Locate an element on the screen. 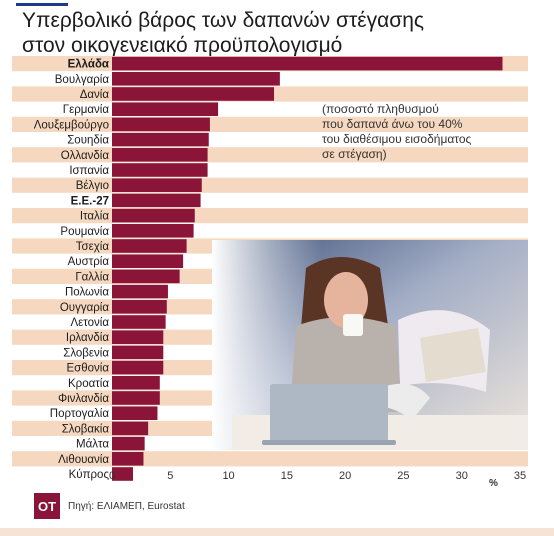 The width and height of the screenshot is (554, 536). note-line: (ποσοστό πληθυσμού is located at coordinates (380, 109).